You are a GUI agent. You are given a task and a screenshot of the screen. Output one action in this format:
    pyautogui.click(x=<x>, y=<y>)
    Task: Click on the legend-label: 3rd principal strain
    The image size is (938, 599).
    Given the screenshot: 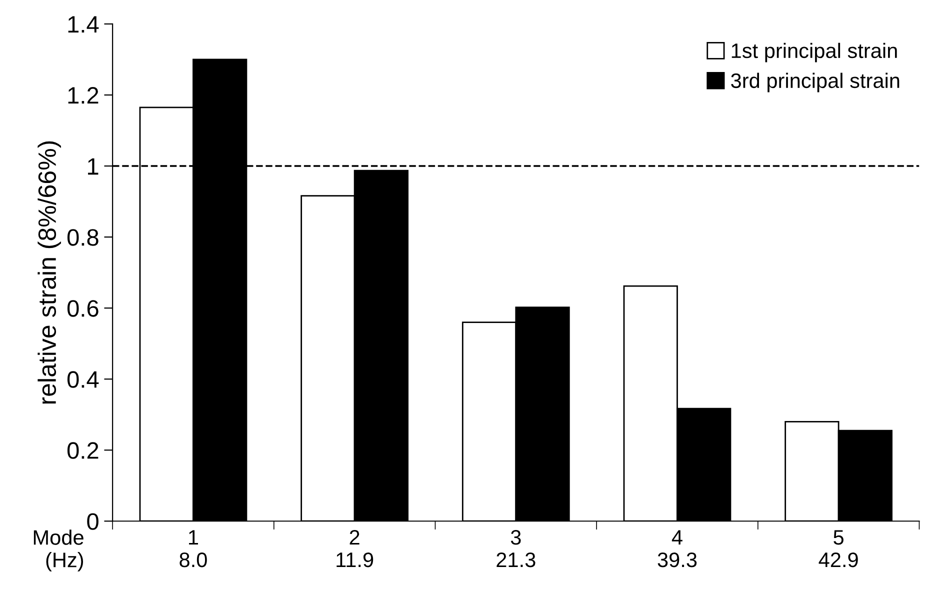 What is the action you would take?
    pyautogui.click(x=815, y=82)
    